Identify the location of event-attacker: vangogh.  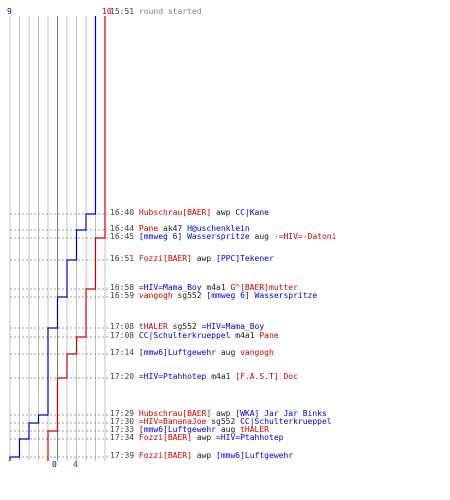
(155, 295).